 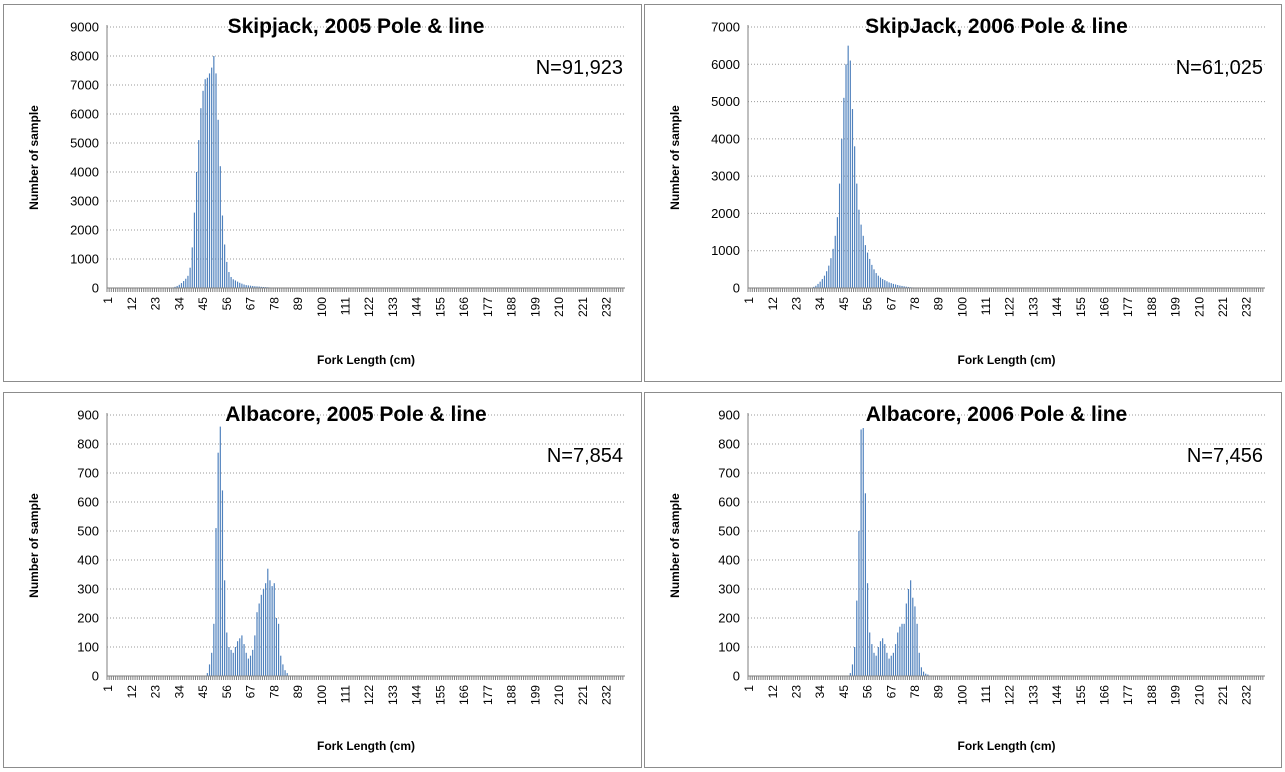 I want to click on x-tick-label: 221, so click(x=1223, y=307).